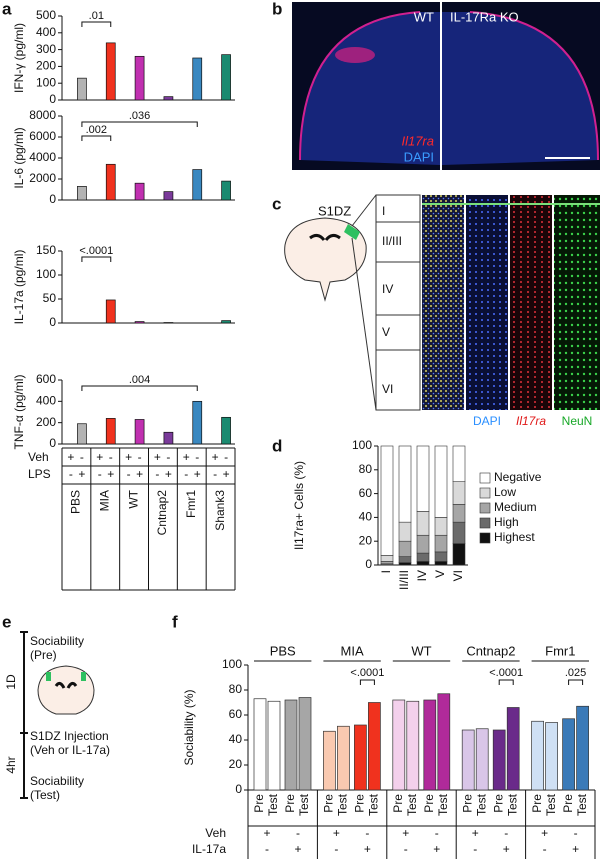 This screenshot has height=859, width=600. Describe the element at coordinates (236, 739) in the screenshot. I see `y-tick-label: 40` at that location.